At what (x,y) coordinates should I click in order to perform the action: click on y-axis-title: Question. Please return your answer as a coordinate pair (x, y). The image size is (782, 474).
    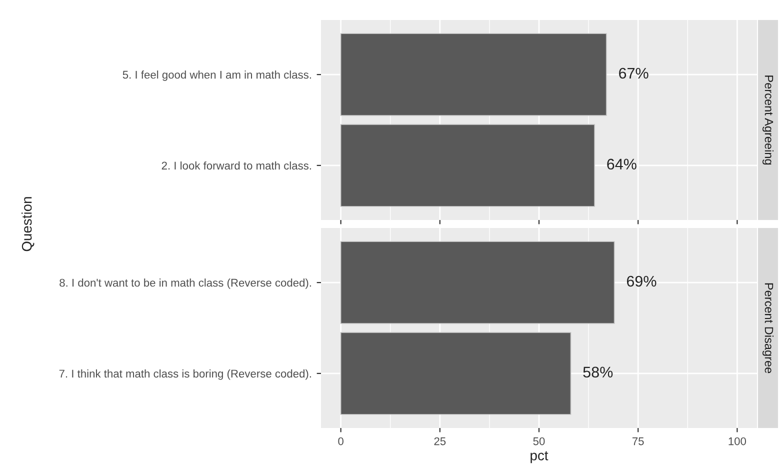
    Looking at the image, I should click on (28, 224).